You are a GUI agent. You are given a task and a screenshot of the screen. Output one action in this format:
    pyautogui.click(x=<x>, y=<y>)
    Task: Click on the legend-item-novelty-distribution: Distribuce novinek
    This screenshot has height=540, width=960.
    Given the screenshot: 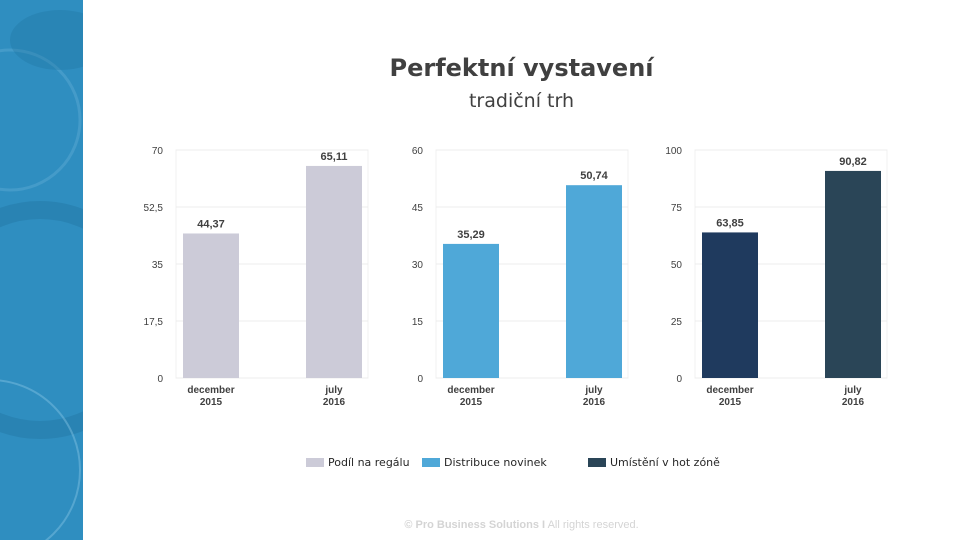 What is the action you would take?
    pyautogui.click(x=484, y=462)
    